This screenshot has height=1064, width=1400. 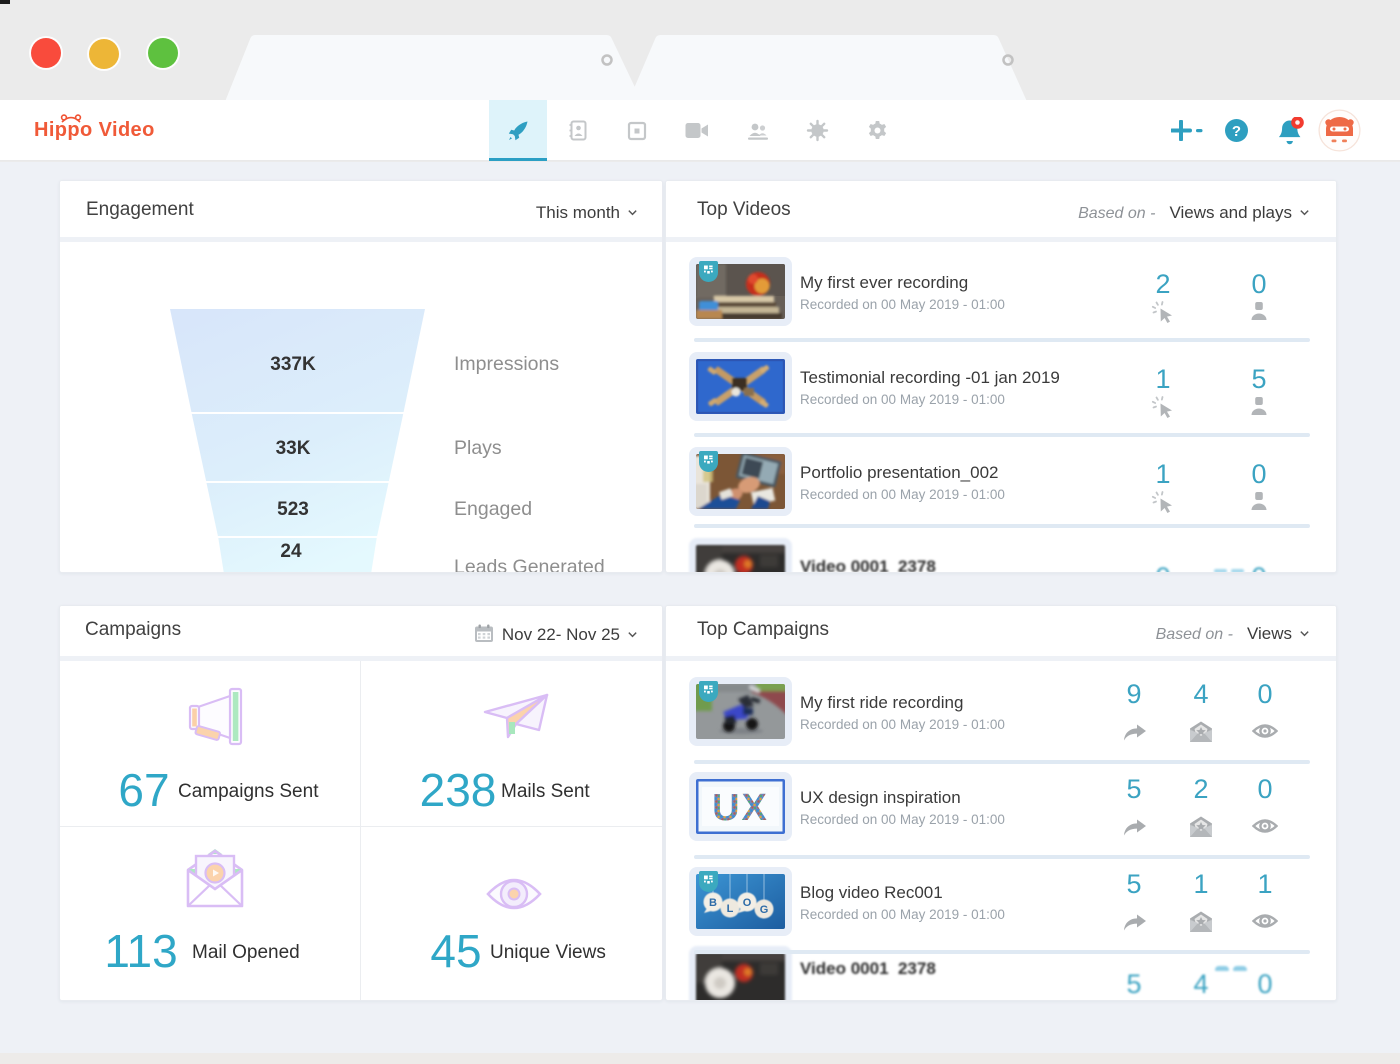 What do you see at coordinates (764, 910) in the screenshot?
I see `svg-text: G` at bounding box center [764, 910].